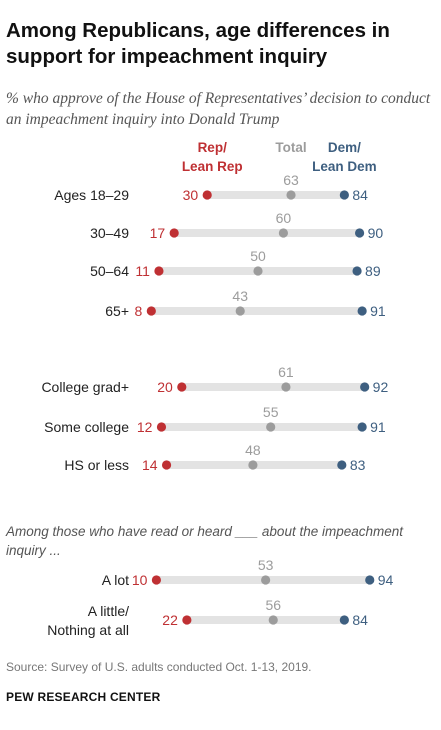 This screenshot has height=730, width=441. I want to click on value-dem: 89, so click(373, 271).